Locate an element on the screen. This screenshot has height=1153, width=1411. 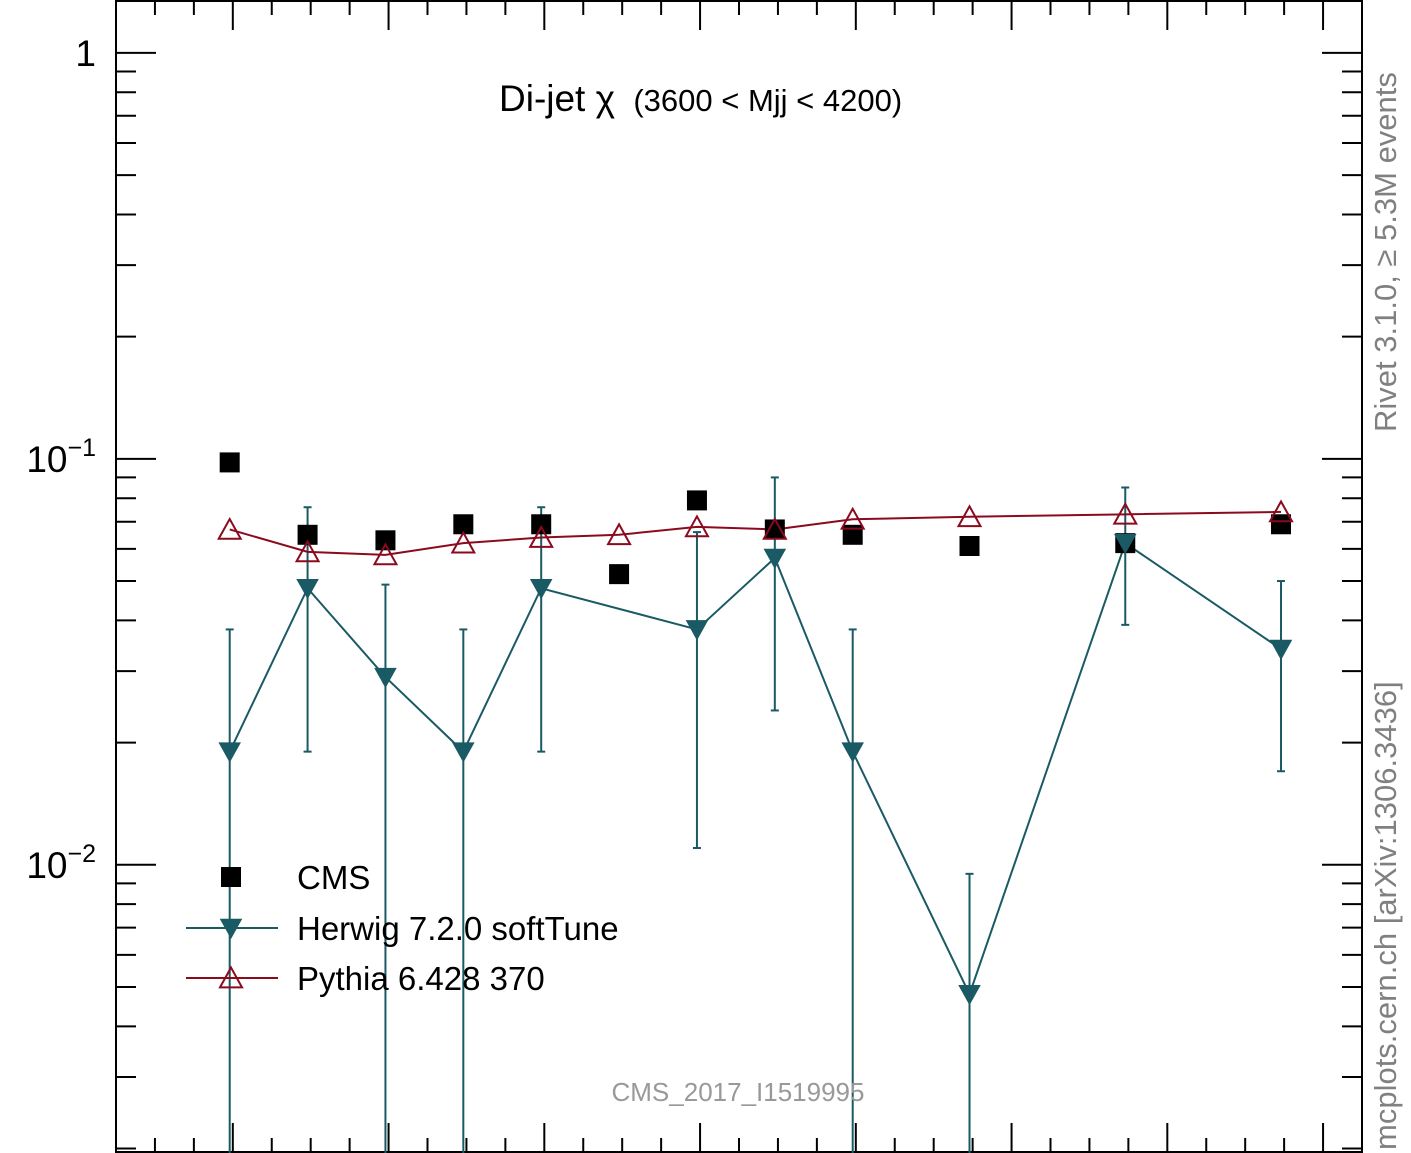
mcplots-source-label: mcplots.cern.ch [arXiv:1306.3436] is located at coordinates (1385, 915).